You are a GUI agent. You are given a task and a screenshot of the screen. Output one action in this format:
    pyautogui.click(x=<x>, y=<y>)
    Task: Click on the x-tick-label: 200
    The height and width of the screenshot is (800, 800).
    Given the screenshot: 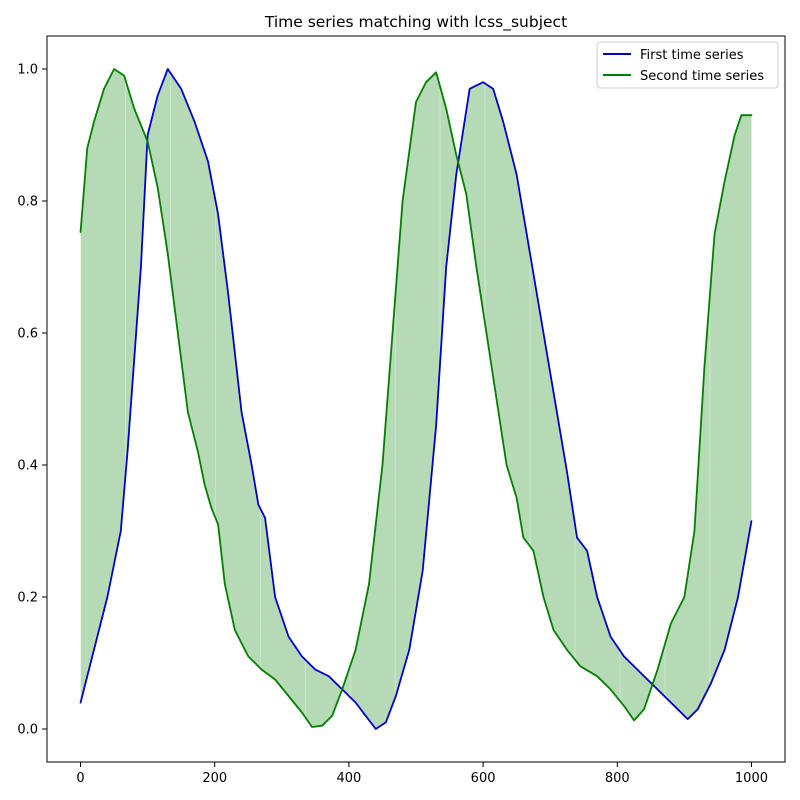 What is the action you would take?
    pyautogui.click(x=214, y=778)
    